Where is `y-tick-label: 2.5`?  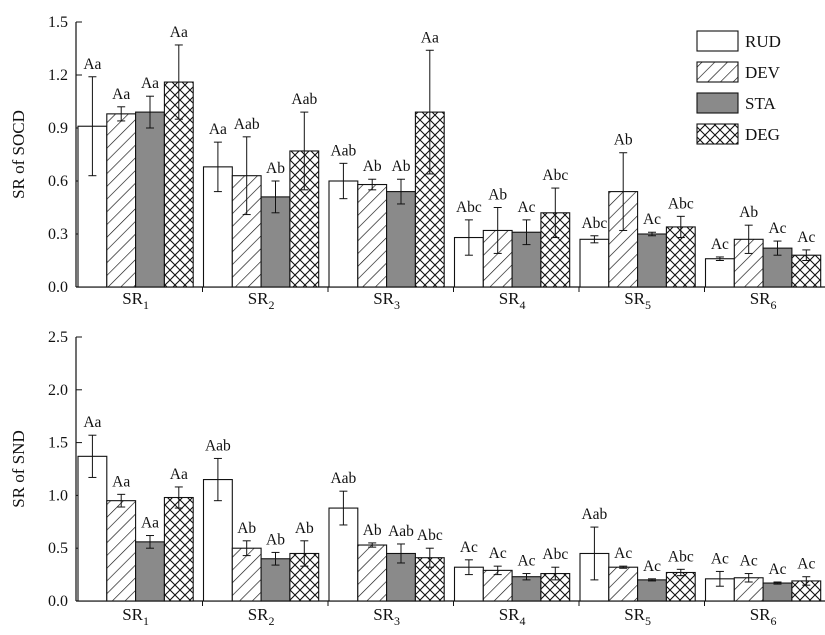 y-tick-label: 2.5 is located at coordinates (58, 337).